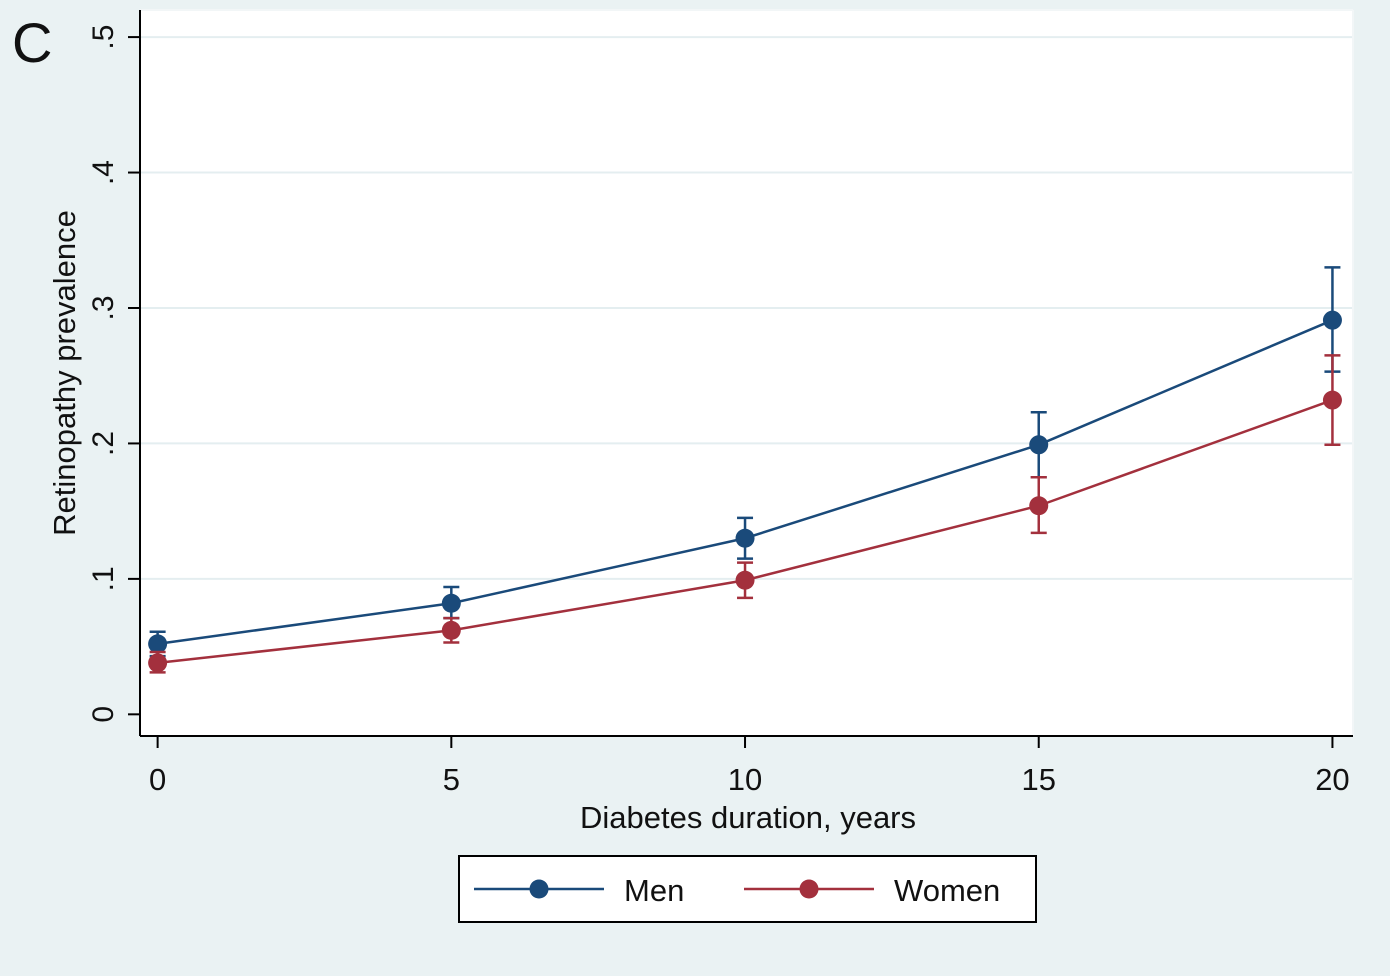 The height and width of the screenshot is (976, 1390). What do you see at coordinates (748, 817) in the screenshot?
I see `x-axis-label: Diabetes duration, years` at bounding box center [748, 817].